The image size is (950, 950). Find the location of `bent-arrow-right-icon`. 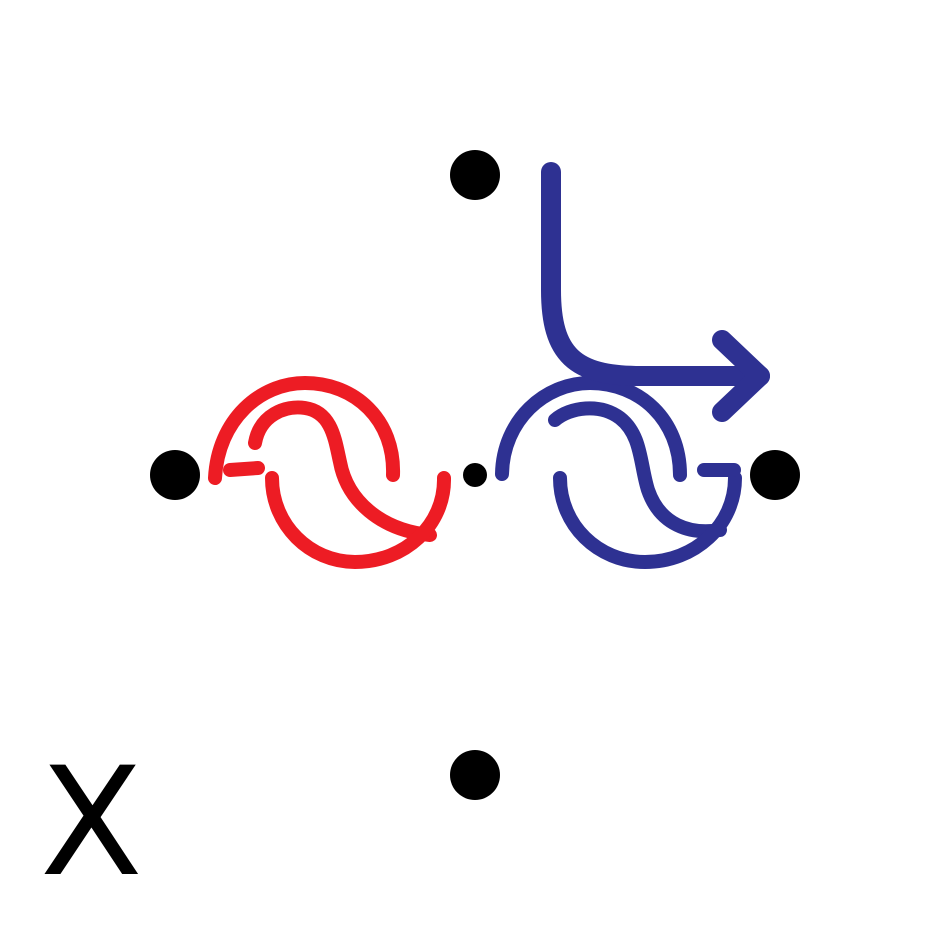

bent-arrow-right-icon is located at coordinates (655, 292).